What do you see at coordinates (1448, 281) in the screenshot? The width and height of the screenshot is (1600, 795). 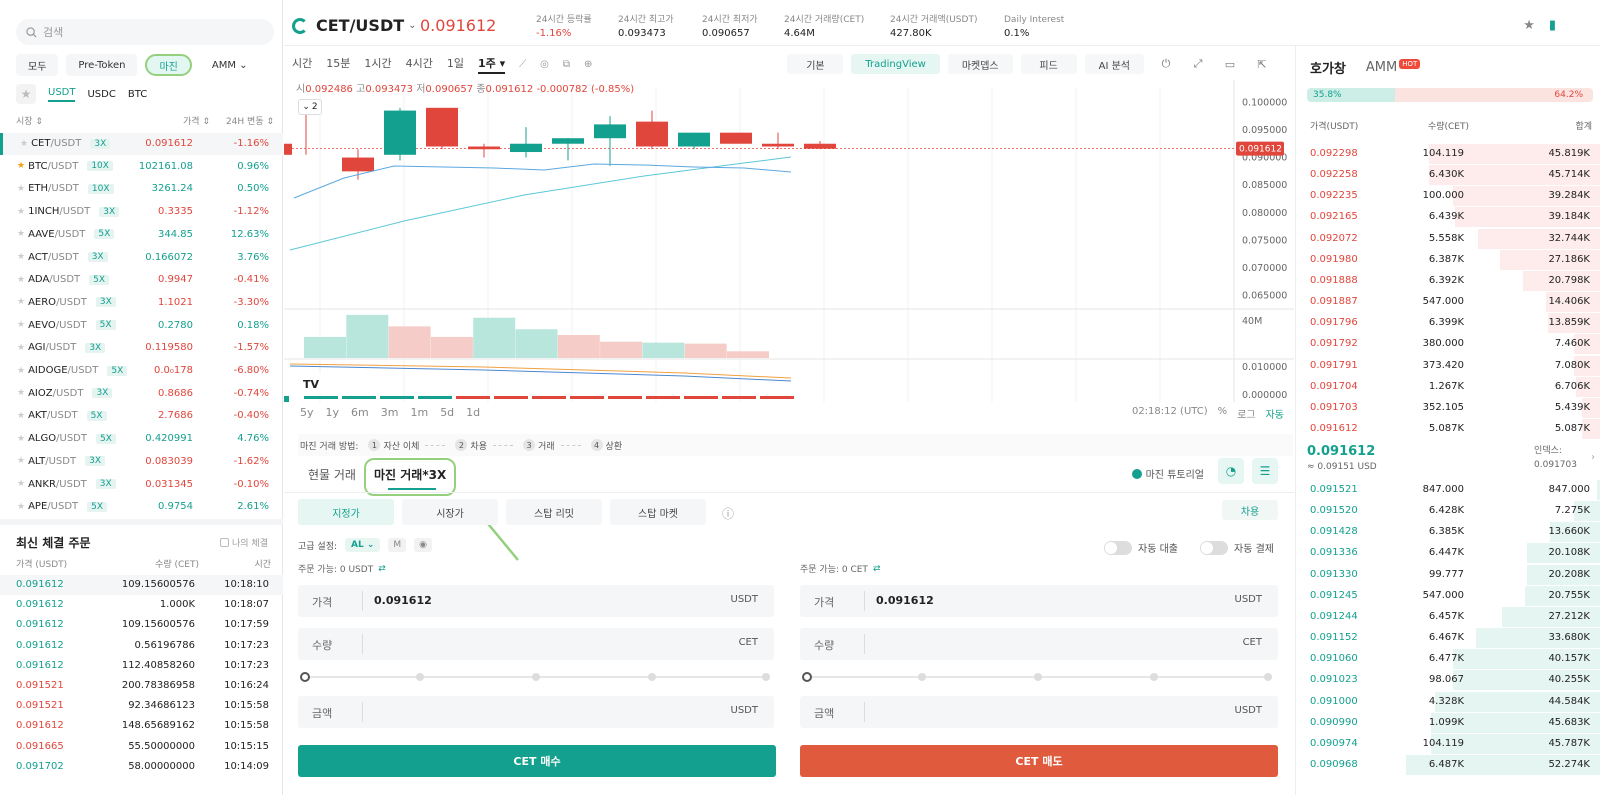 I see `ask-row: 0.091888 6.392K 20.798K` at bounding box center [1448, 281].